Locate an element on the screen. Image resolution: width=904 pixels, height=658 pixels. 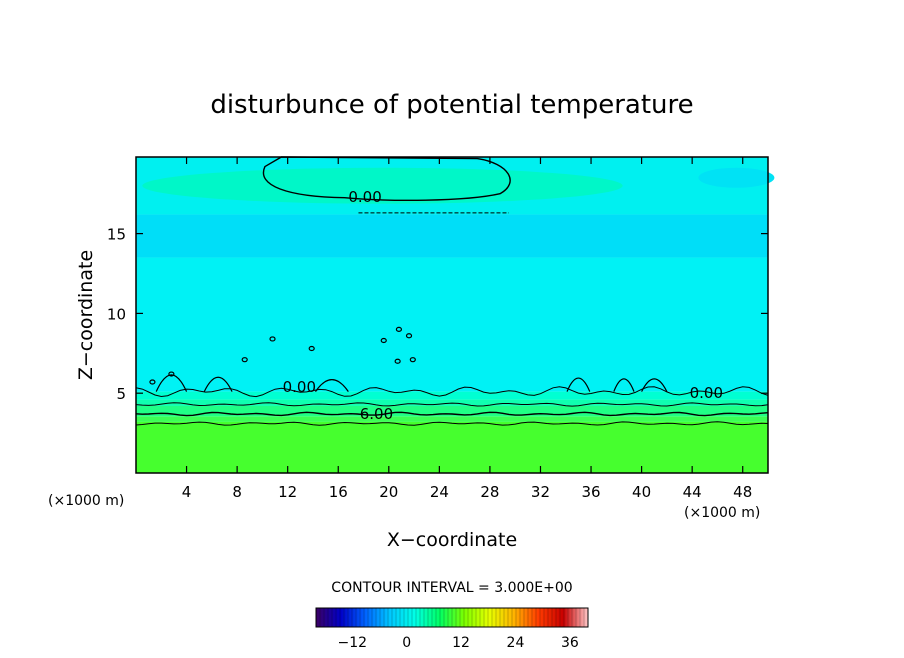
colorbar-tick-label-4: 36 is located at coordinates (570, 643).